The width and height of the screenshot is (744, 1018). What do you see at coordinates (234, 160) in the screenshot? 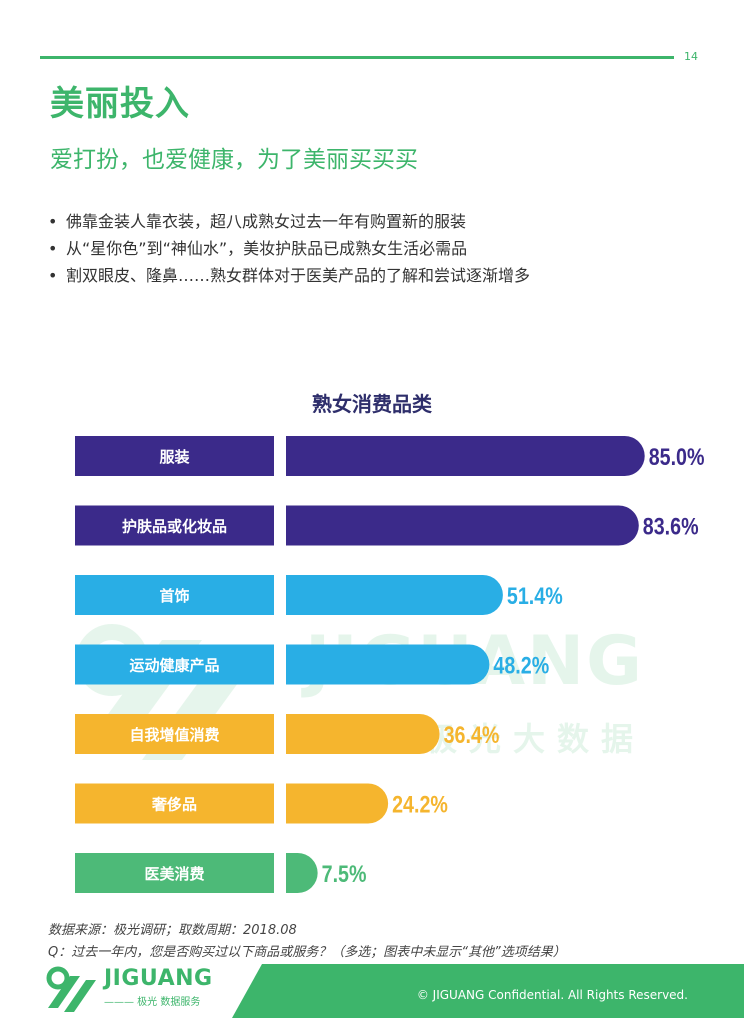
I see `page-subtitle: 爱打扮，也爱健康，为了美丽买买买` at bounding box center [234, 160].